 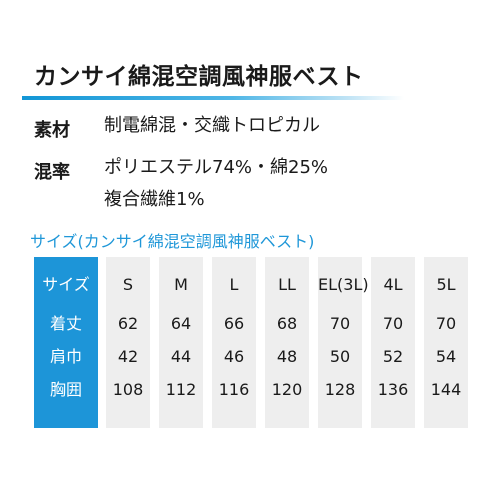 What do you see at coordinates (181, 323) in the screenshot?
I see `length-value: 64` at bounding box center [181, 323].